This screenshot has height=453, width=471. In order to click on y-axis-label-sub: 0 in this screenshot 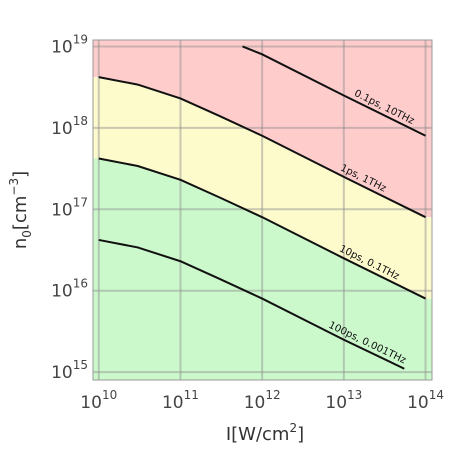, I will do `click(27, 234)`.